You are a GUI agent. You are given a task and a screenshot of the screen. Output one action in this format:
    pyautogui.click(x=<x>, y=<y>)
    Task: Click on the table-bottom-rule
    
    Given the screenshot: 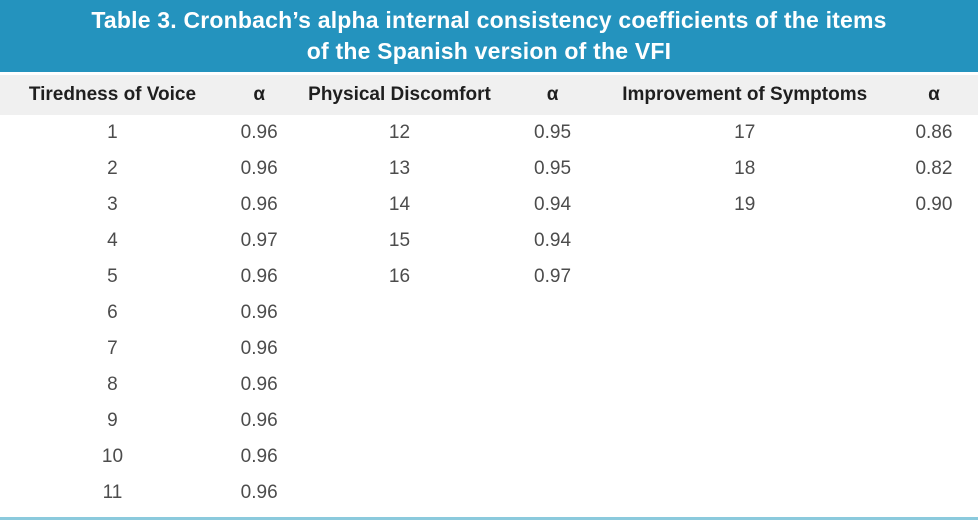 What is the action you would take?
    pyautogui.click(x=489, y=518)
    